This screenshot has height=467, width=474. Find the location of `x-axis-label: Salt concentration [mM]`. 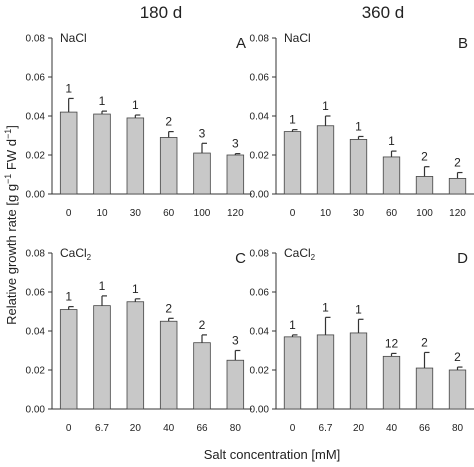

x-axis-label: Salt concentration [mM] is located at coordinates (272, 454).